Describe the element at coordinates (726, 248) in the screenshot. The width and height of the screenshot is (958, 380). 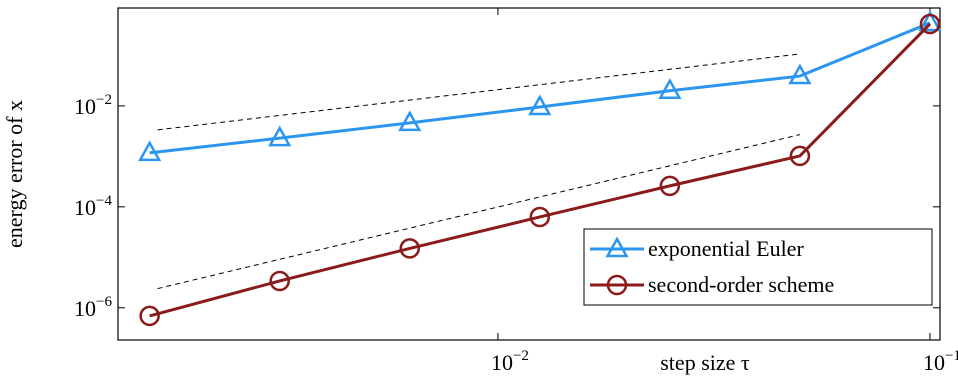
I see `legend-label: exponential Euler` at that location.